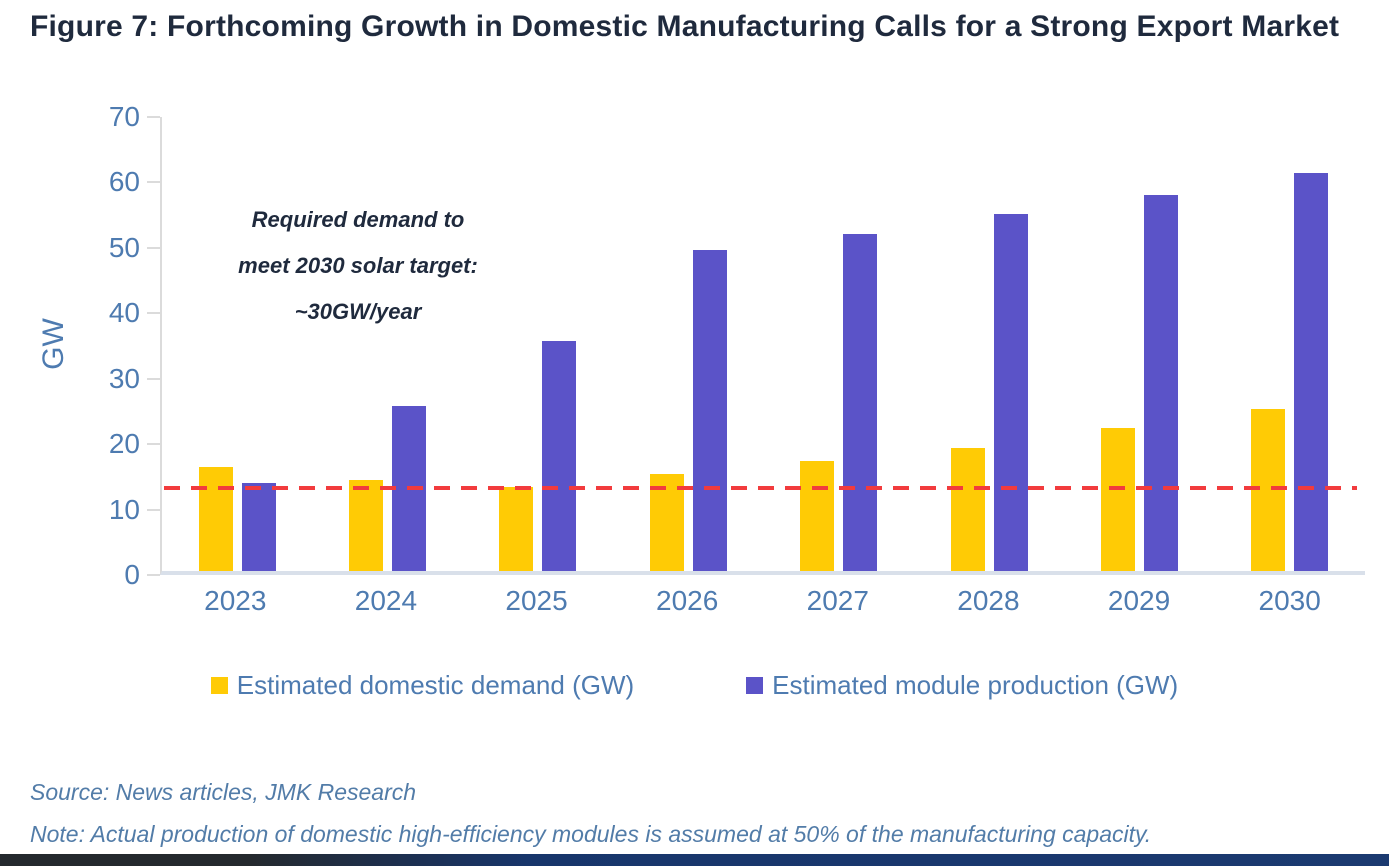  I want to click on reference-line, so click(760, 487).